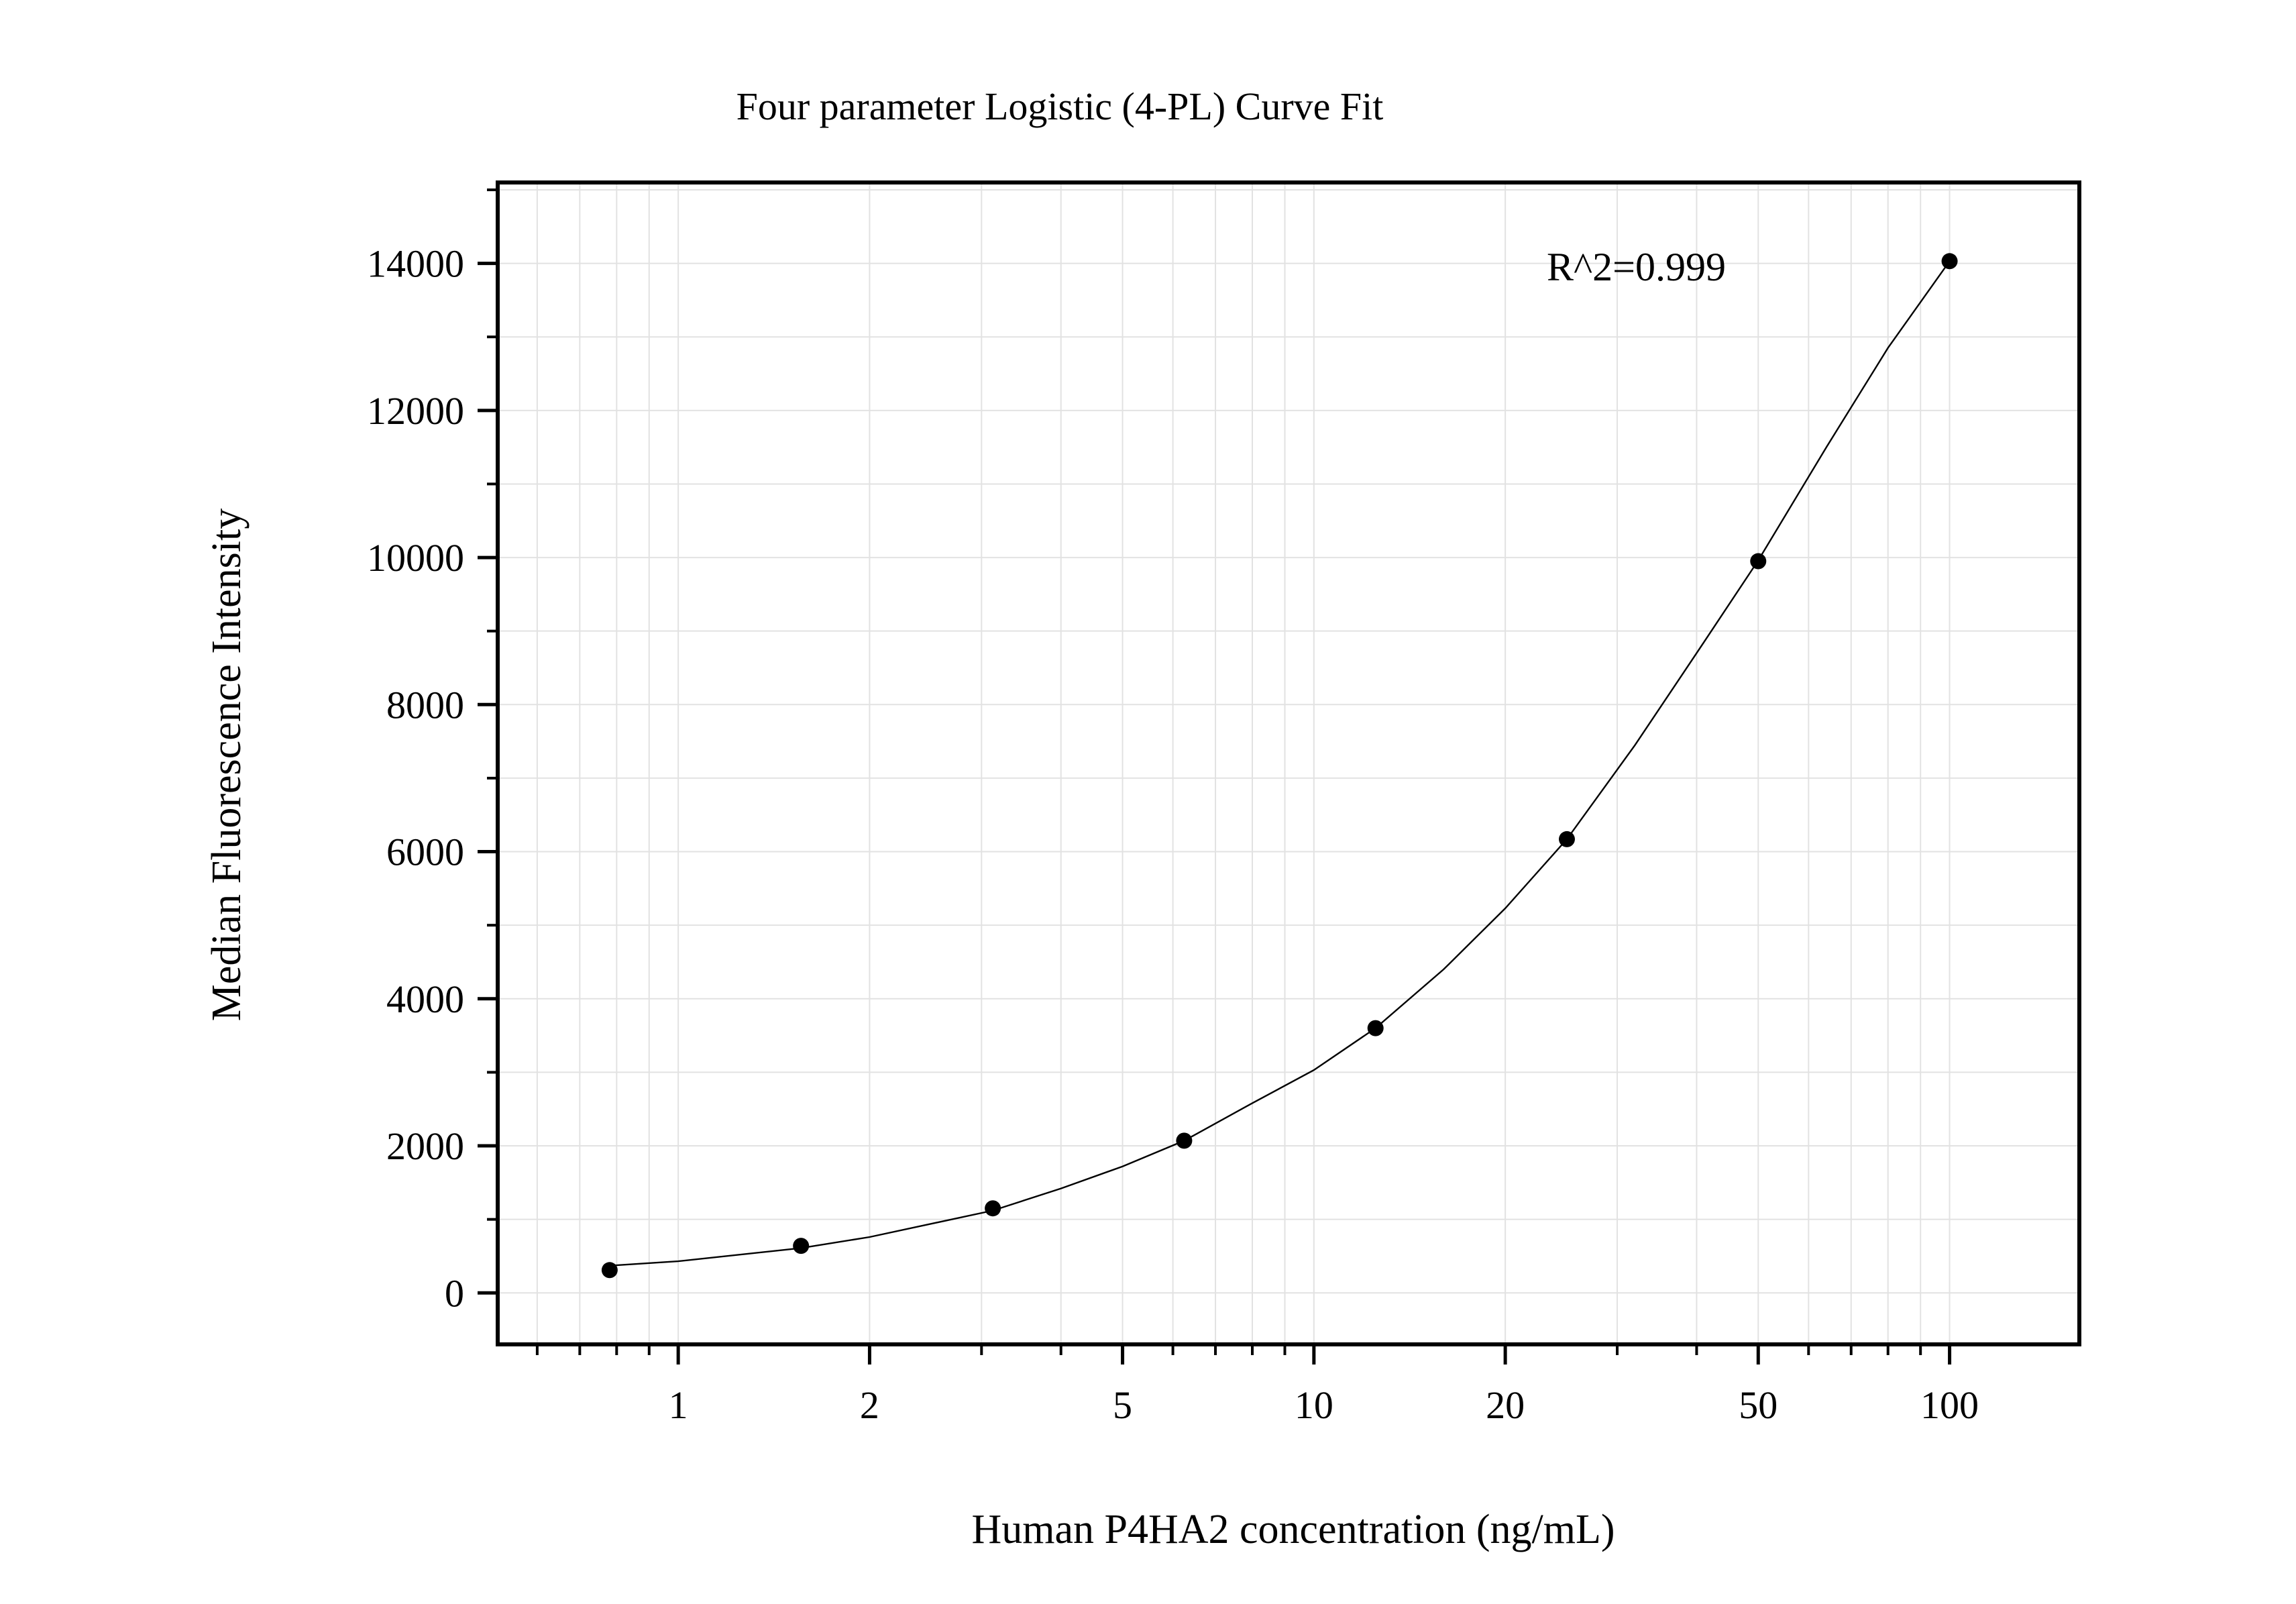 Image resolution: width=2296 pixels, height=1604 pixels. Describe the element at coordinates (1949, 1405) in the screenshot. I see `x-tick-label: 100` at that location.